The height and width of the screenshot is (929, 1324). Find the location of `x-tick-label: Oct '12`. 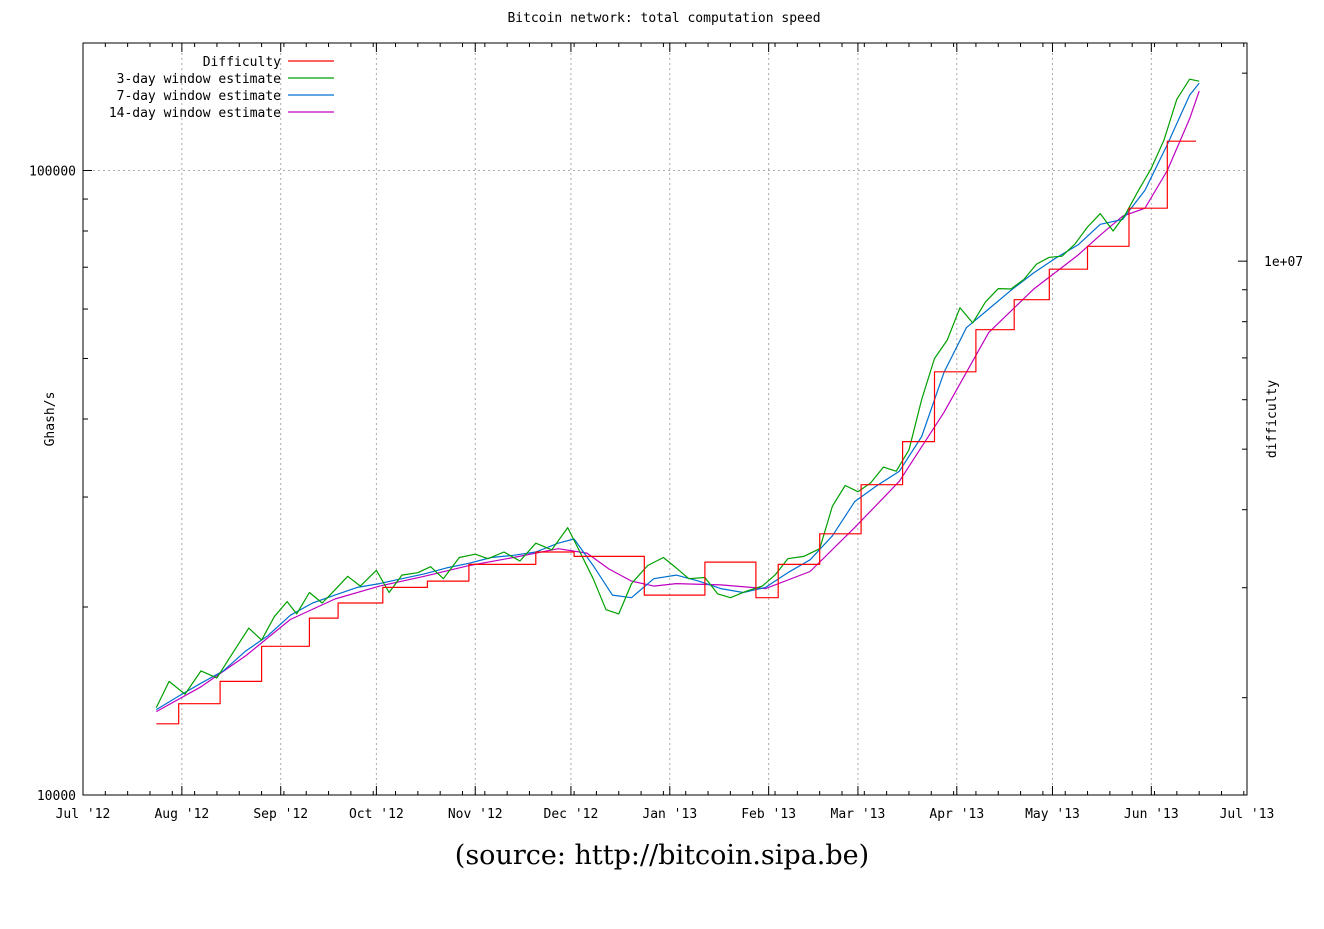

x-tick-label: Oct '12 is located at coordinates (376, 814).